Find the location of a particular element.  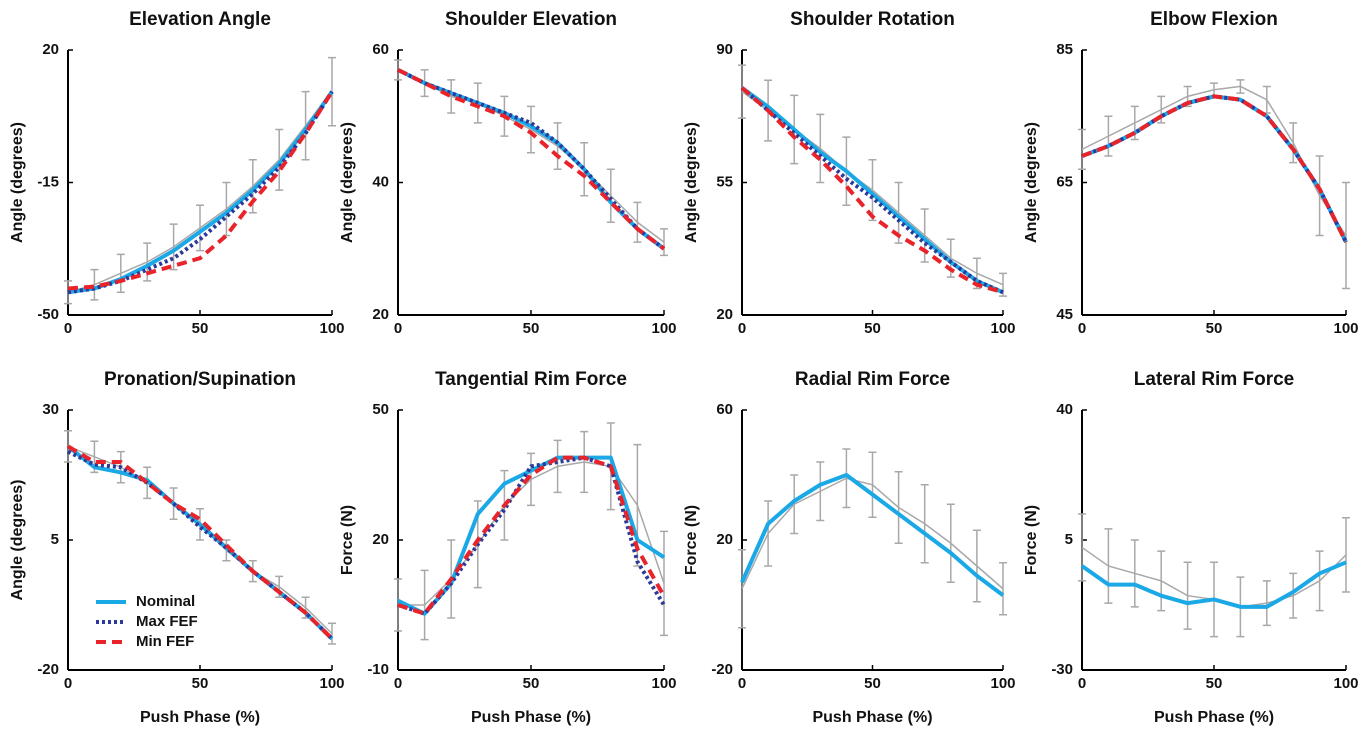

chart-title: Radial Rim Force is located at coordinates (872, 379).